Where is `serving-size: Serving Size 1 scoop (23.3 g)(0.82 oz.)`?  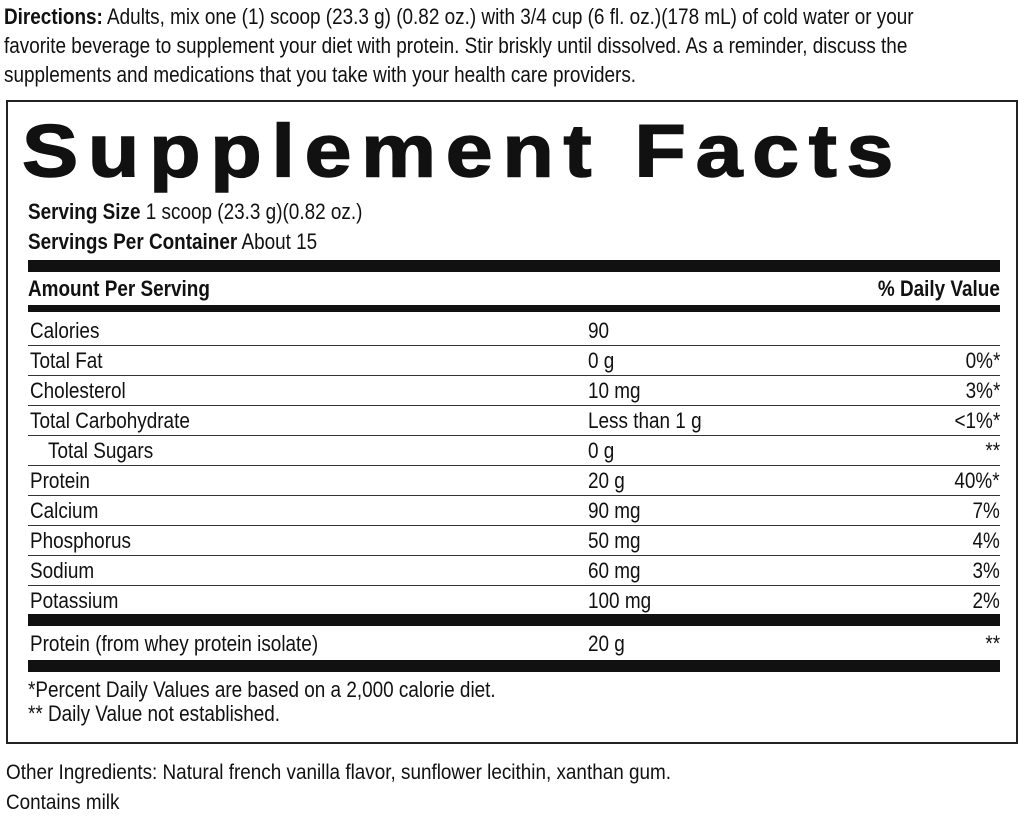
serving-size: Serving Size 1 scoop (23.3 g)(0.82 oz.) is located at coordinates (195, 211).